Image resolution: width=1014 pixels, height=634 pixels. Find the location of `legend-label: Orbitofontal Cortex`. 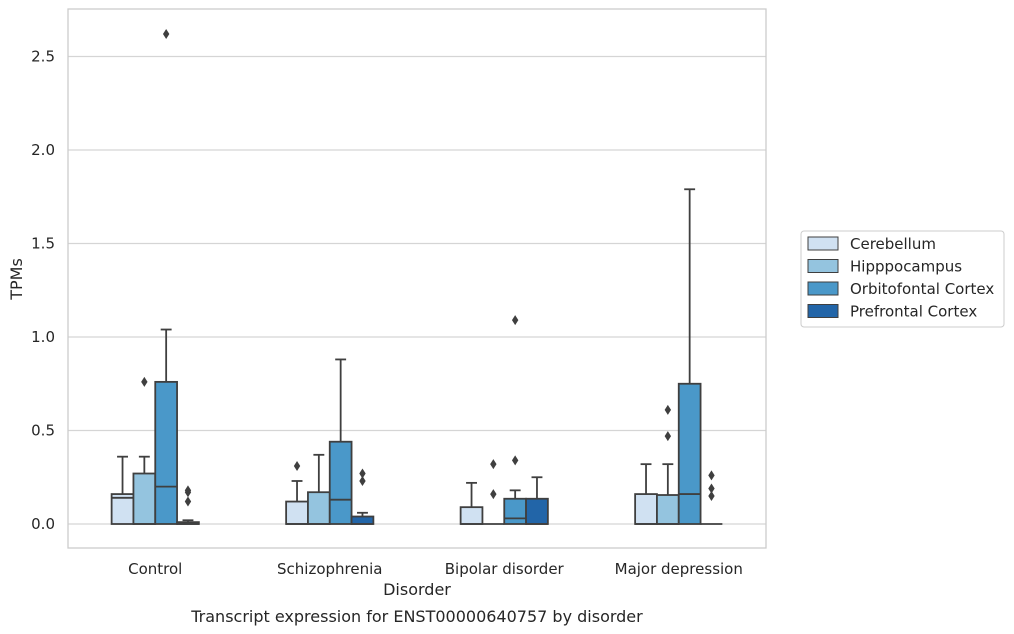

legend-label: Orbitofontal Cortex is located at coordinates (922, 289).